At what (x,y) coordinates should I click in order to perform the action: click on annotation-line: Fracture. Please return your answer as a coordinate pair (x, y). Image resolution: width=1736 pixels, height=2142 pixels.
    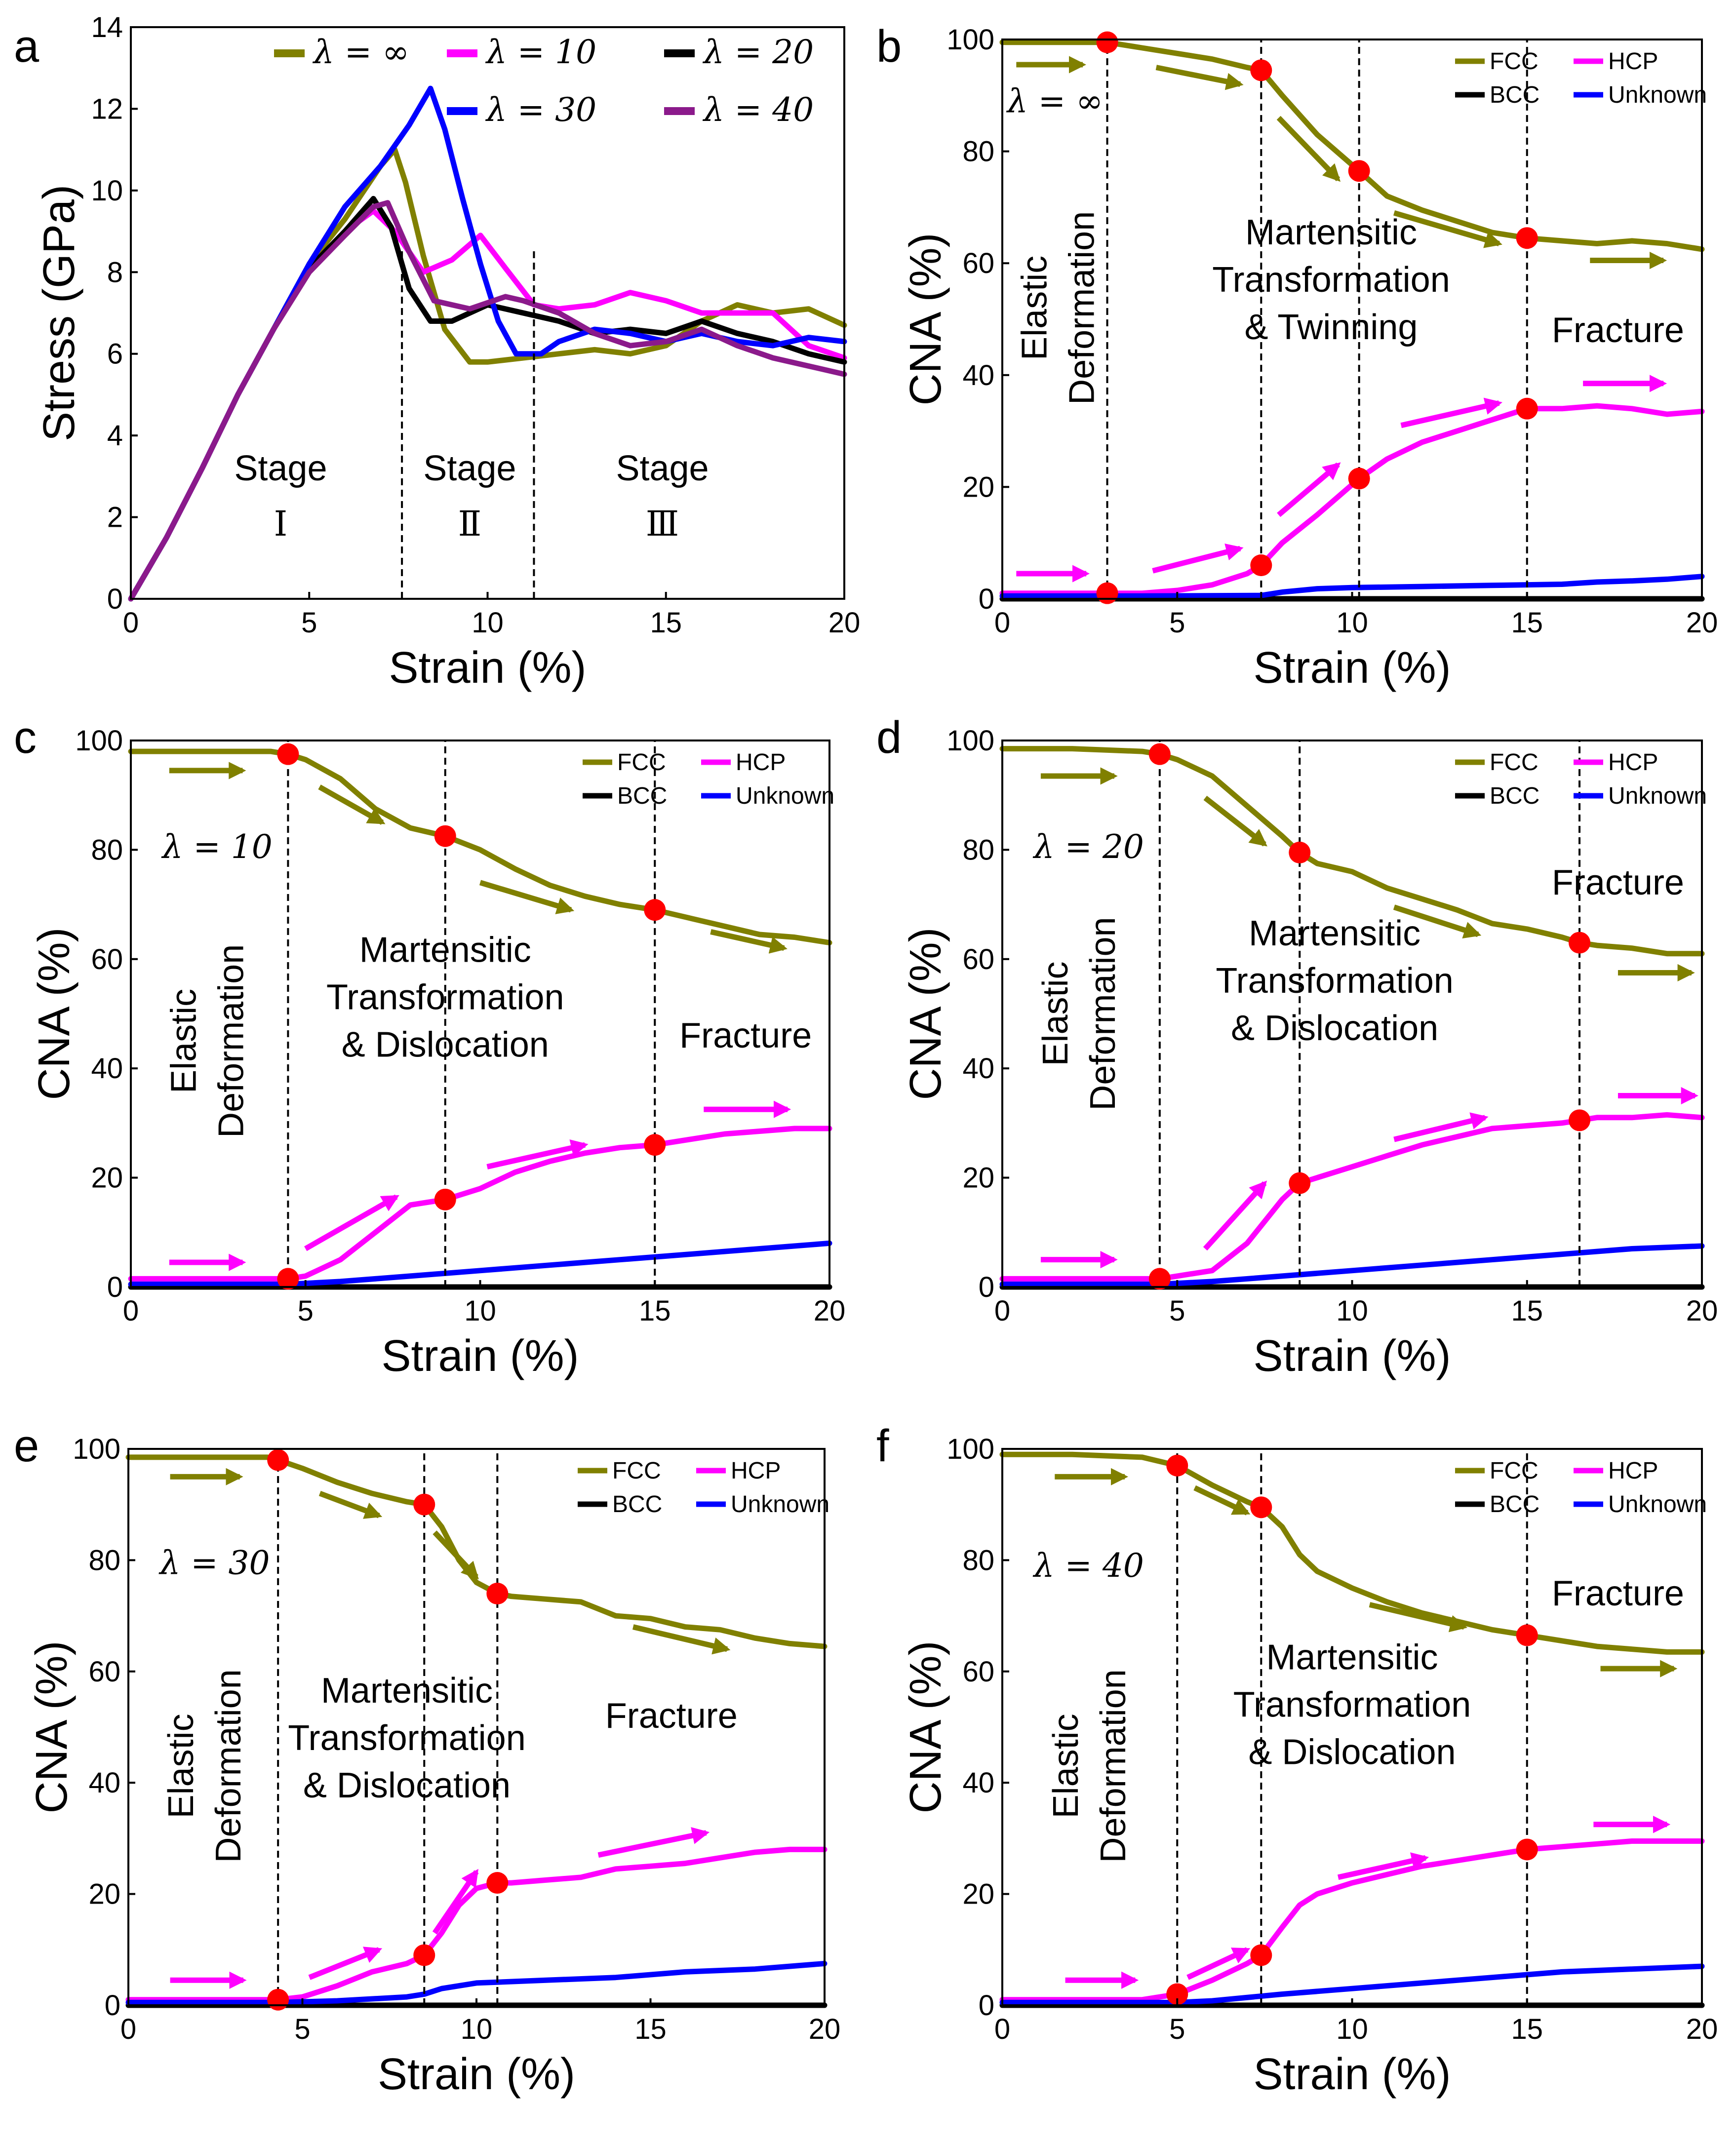
    Looking at the image, I should click on (745, 1035).